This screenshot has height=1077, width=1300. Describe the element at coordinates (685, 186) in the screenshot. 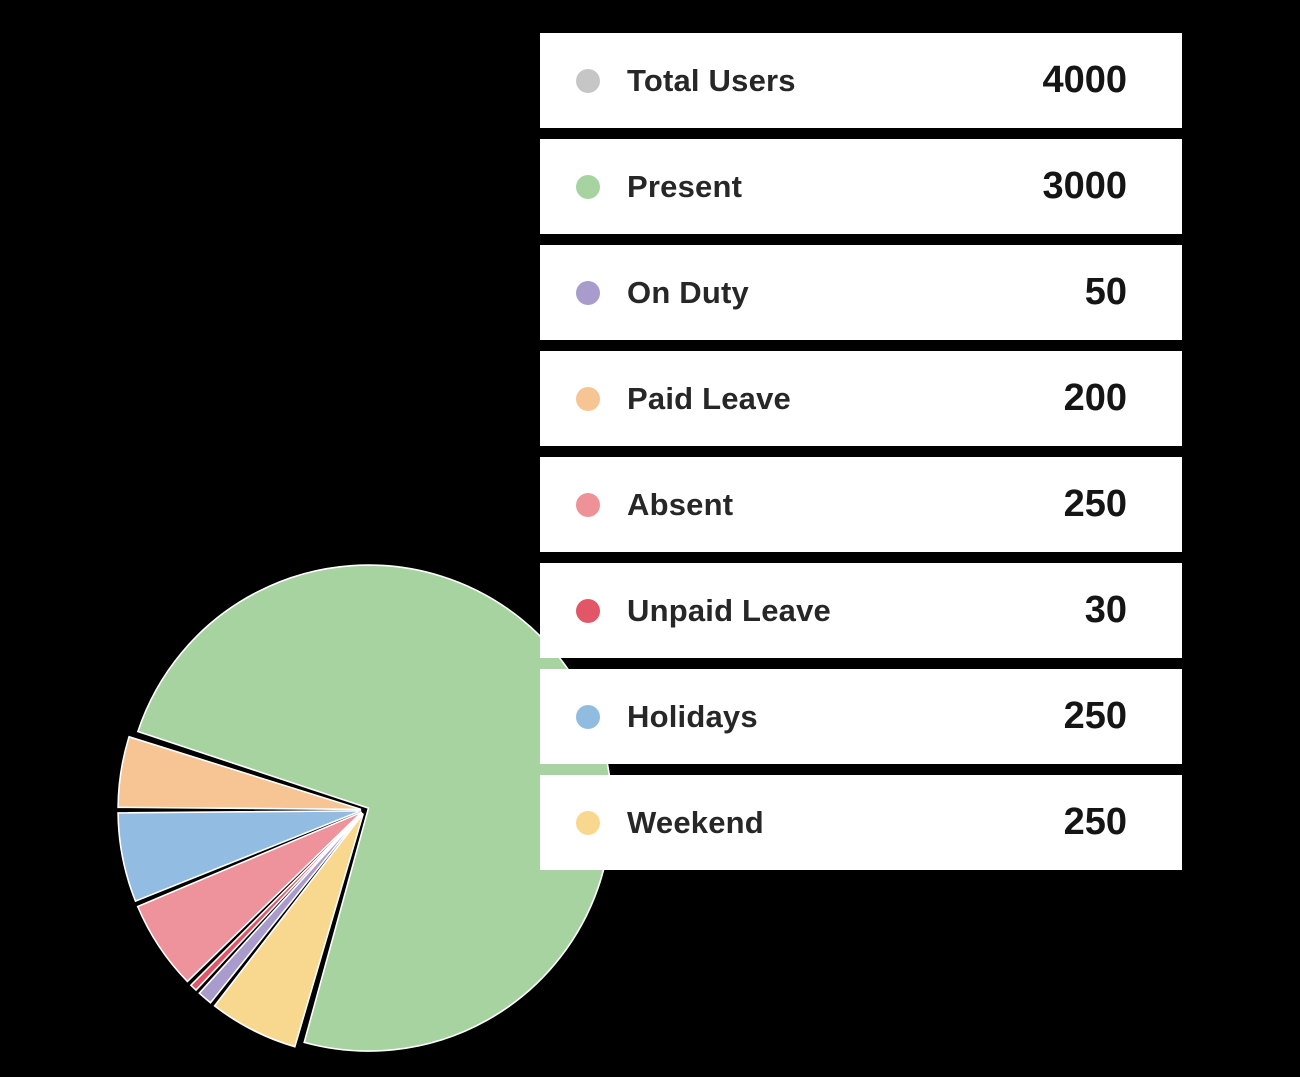

I see `legend-label: Present` at that location.